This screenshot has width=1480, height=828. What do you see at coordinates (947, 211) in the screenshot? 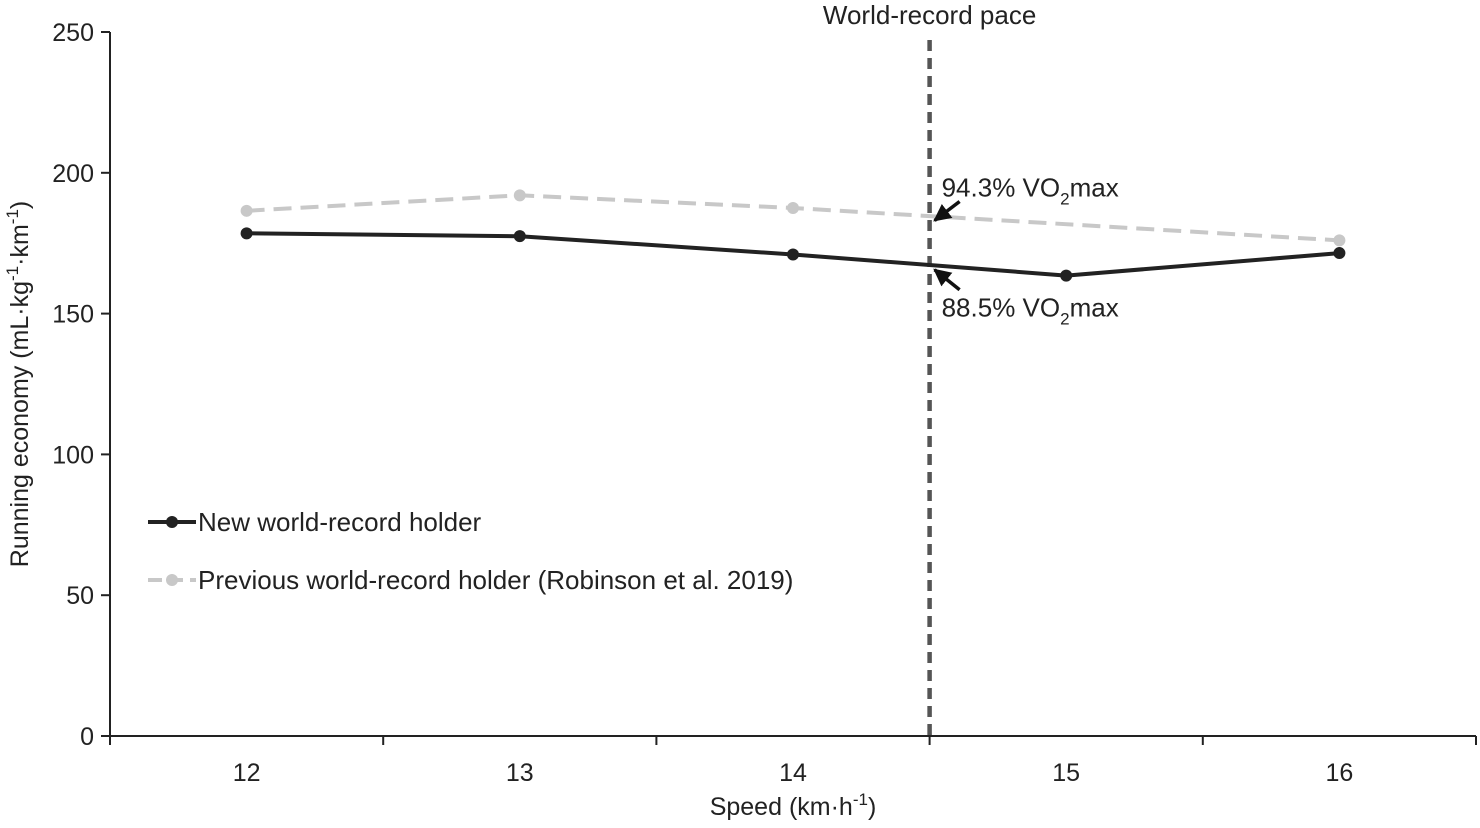
I see `annotation-arrow-top` at bounding box center [947, 211].